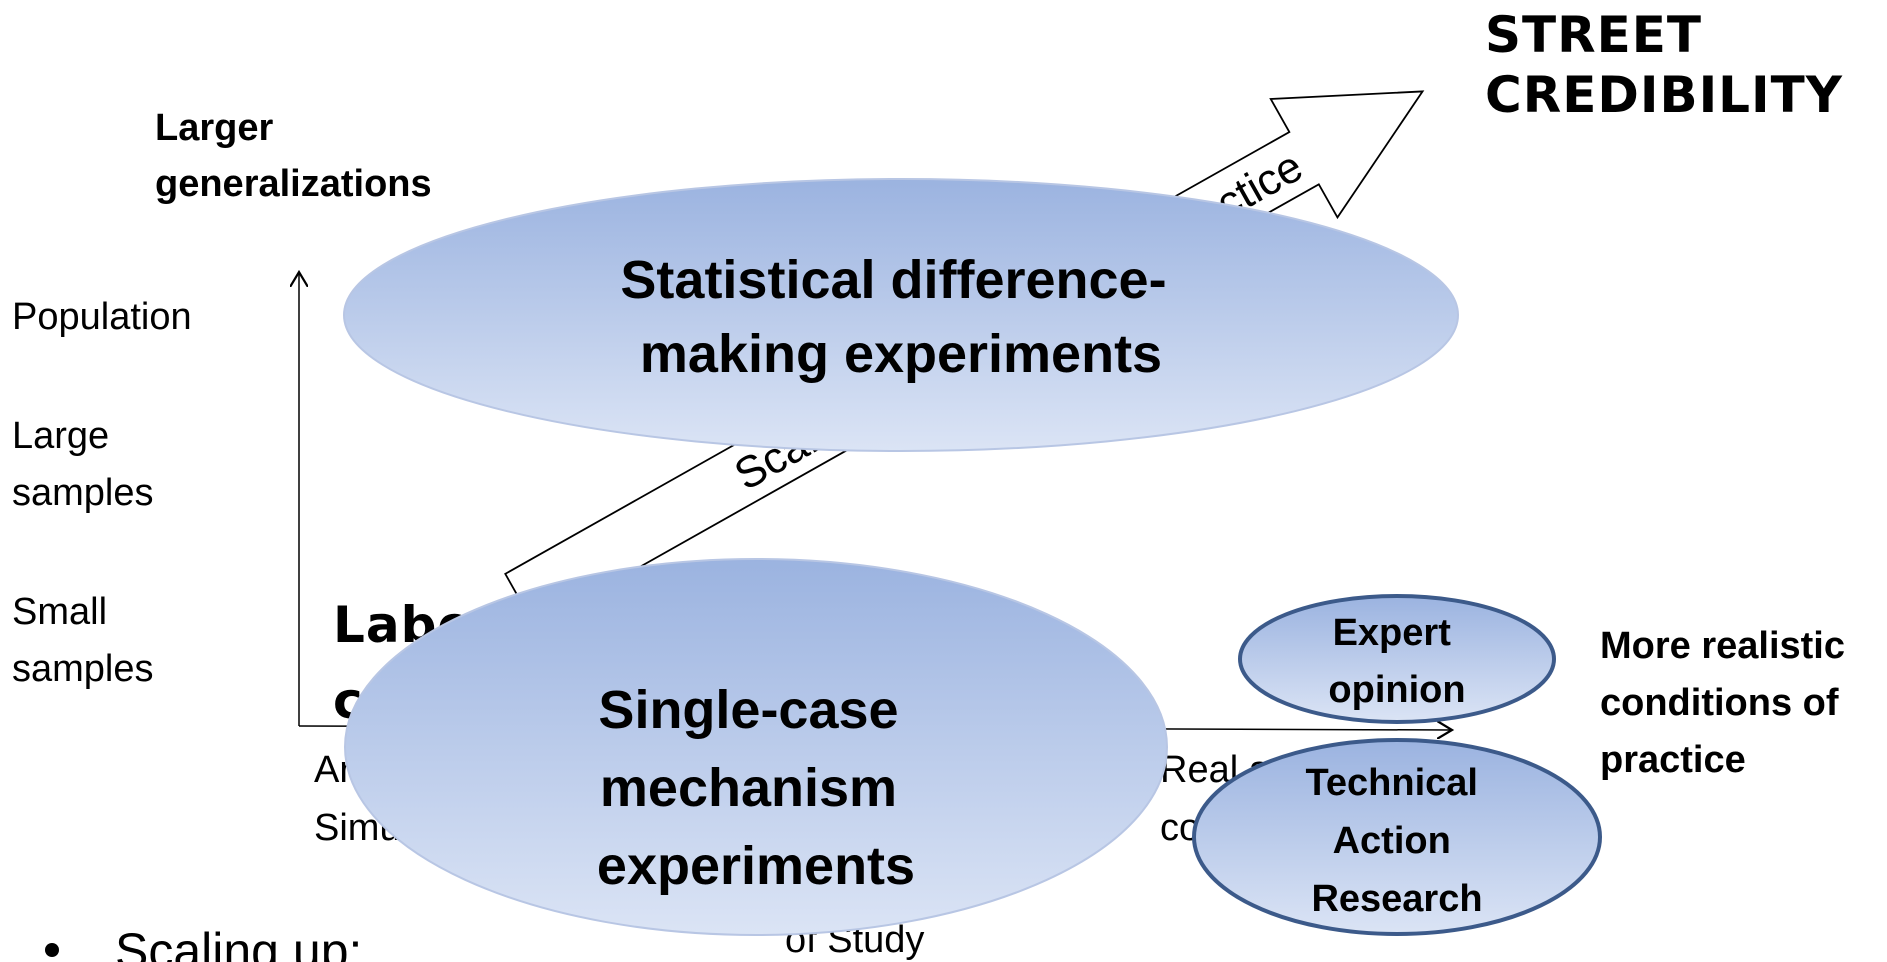  I want to click on text-line: Small, so click(59, 612).